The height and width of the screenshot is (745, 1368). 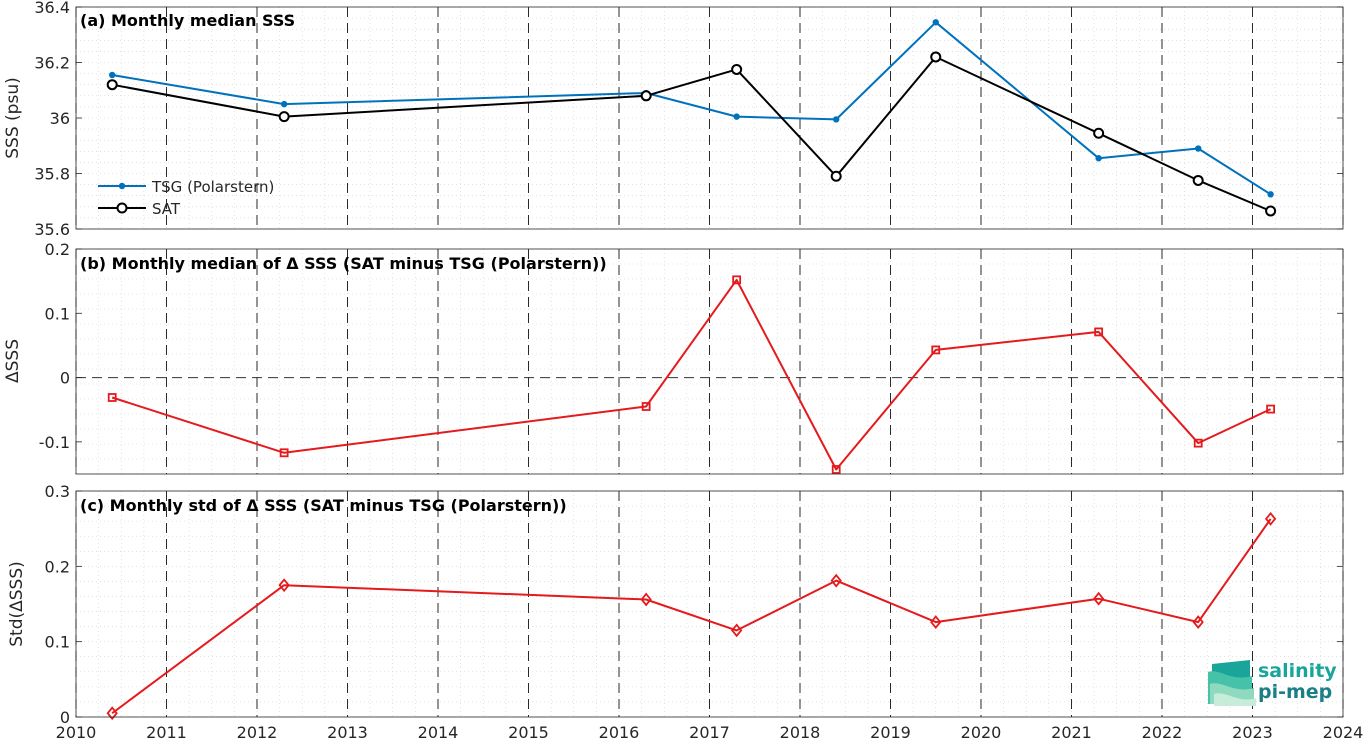 What do you see at coordinates (257, 732) in the screenshot?
I see `x-tick-label: 2012` at bounding box center [257, 732].